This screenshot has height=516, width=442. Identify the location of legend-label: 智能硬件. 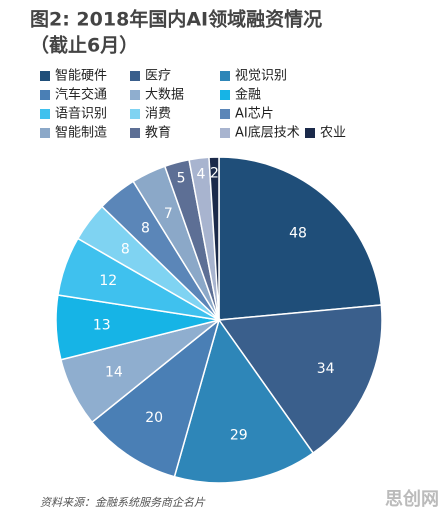
(81, 76).